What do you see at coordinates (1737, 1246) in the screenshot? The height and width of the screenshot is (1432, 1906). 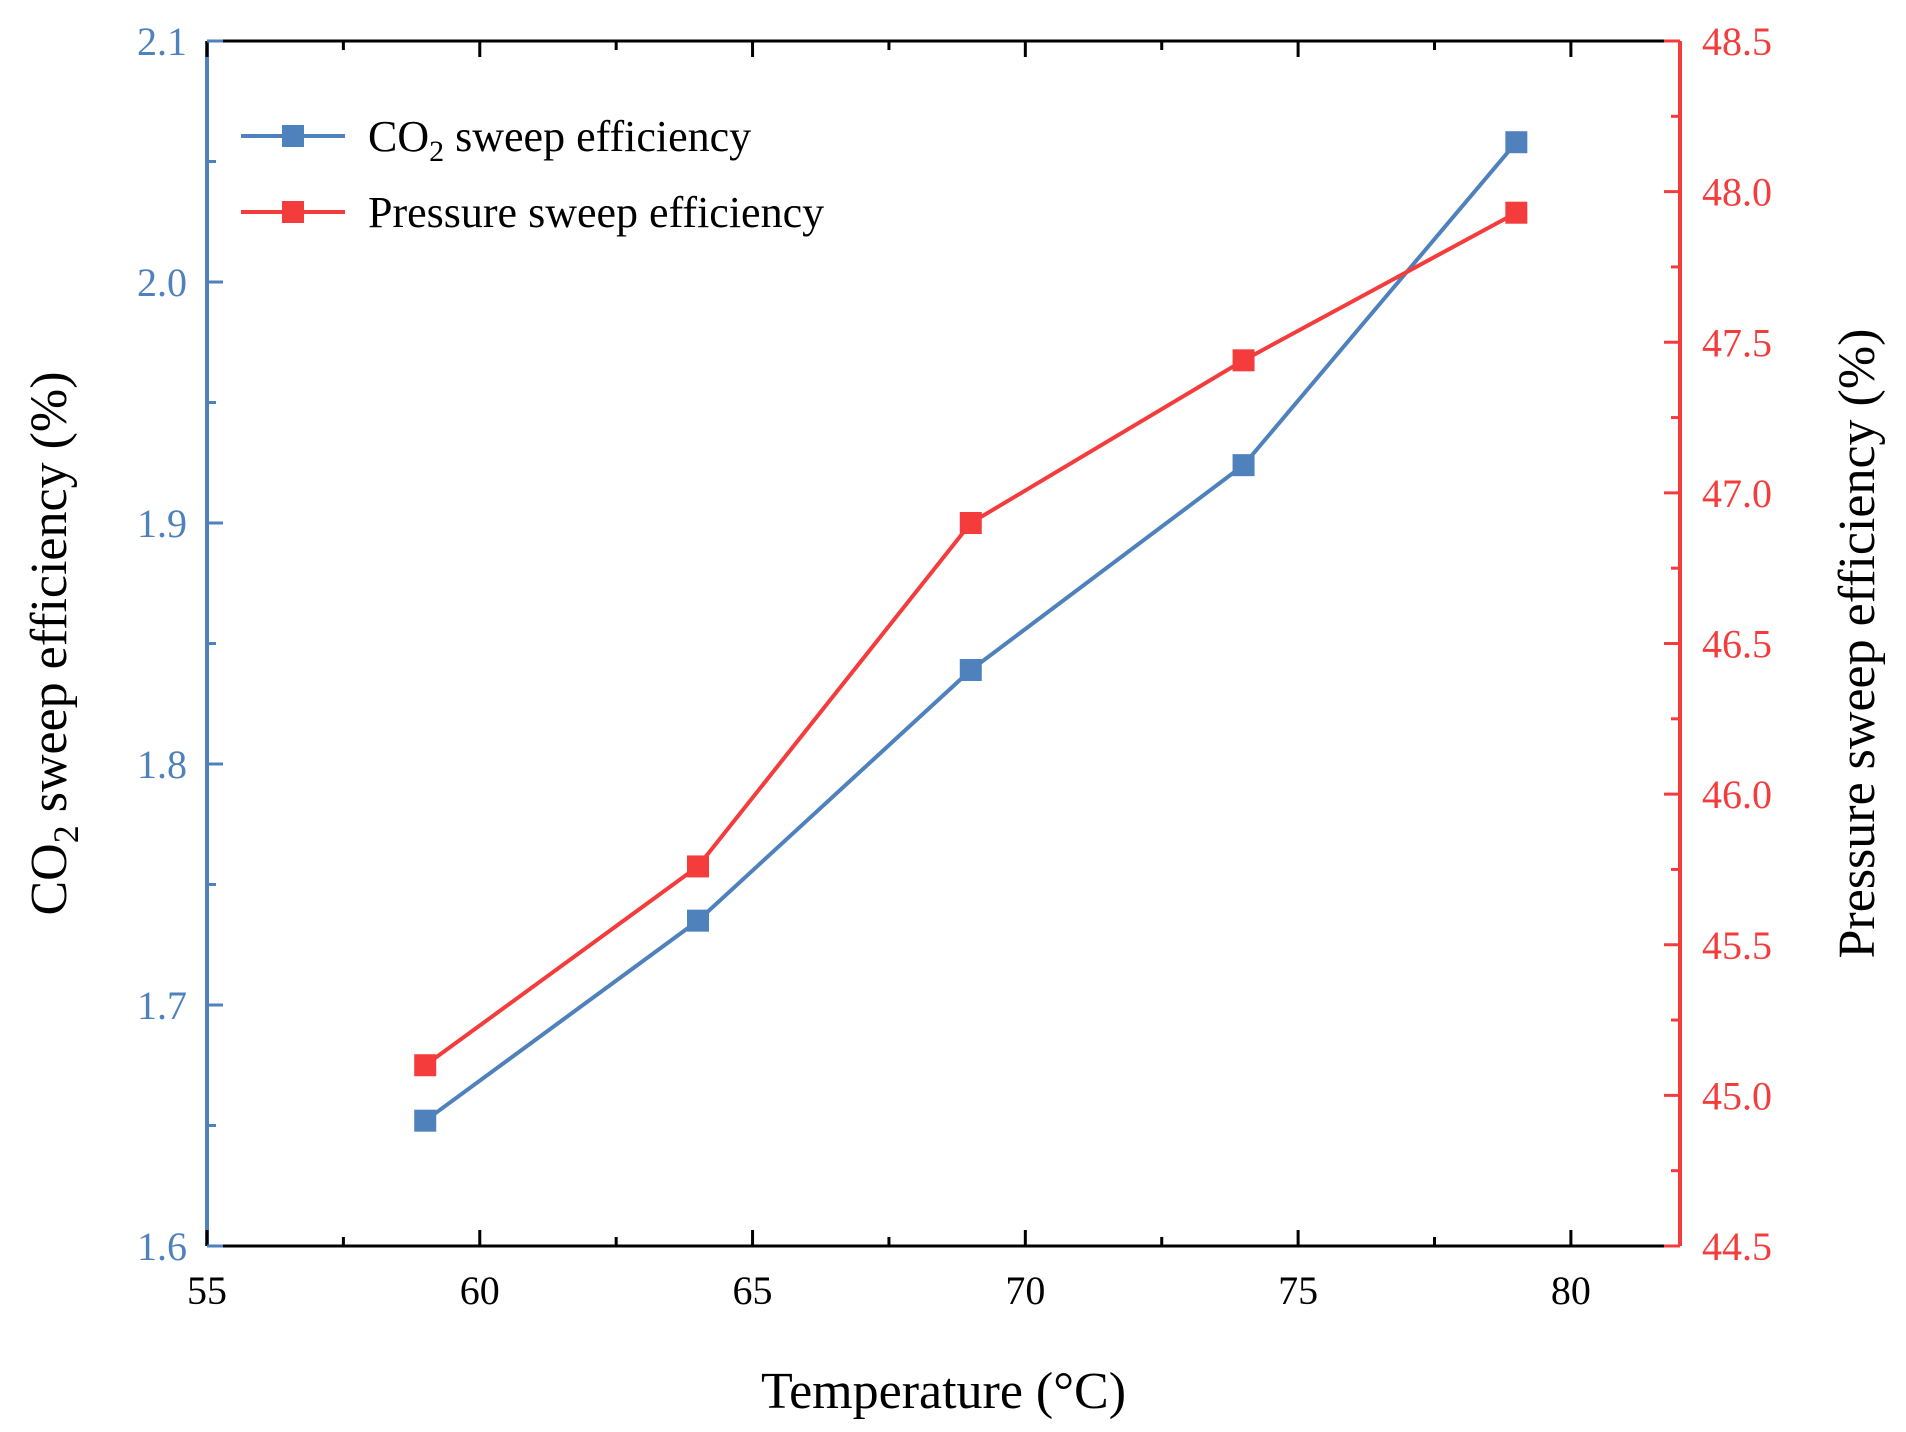 I see `right-y-tick-label: 44.5` at bounding box center [1737, 1246].